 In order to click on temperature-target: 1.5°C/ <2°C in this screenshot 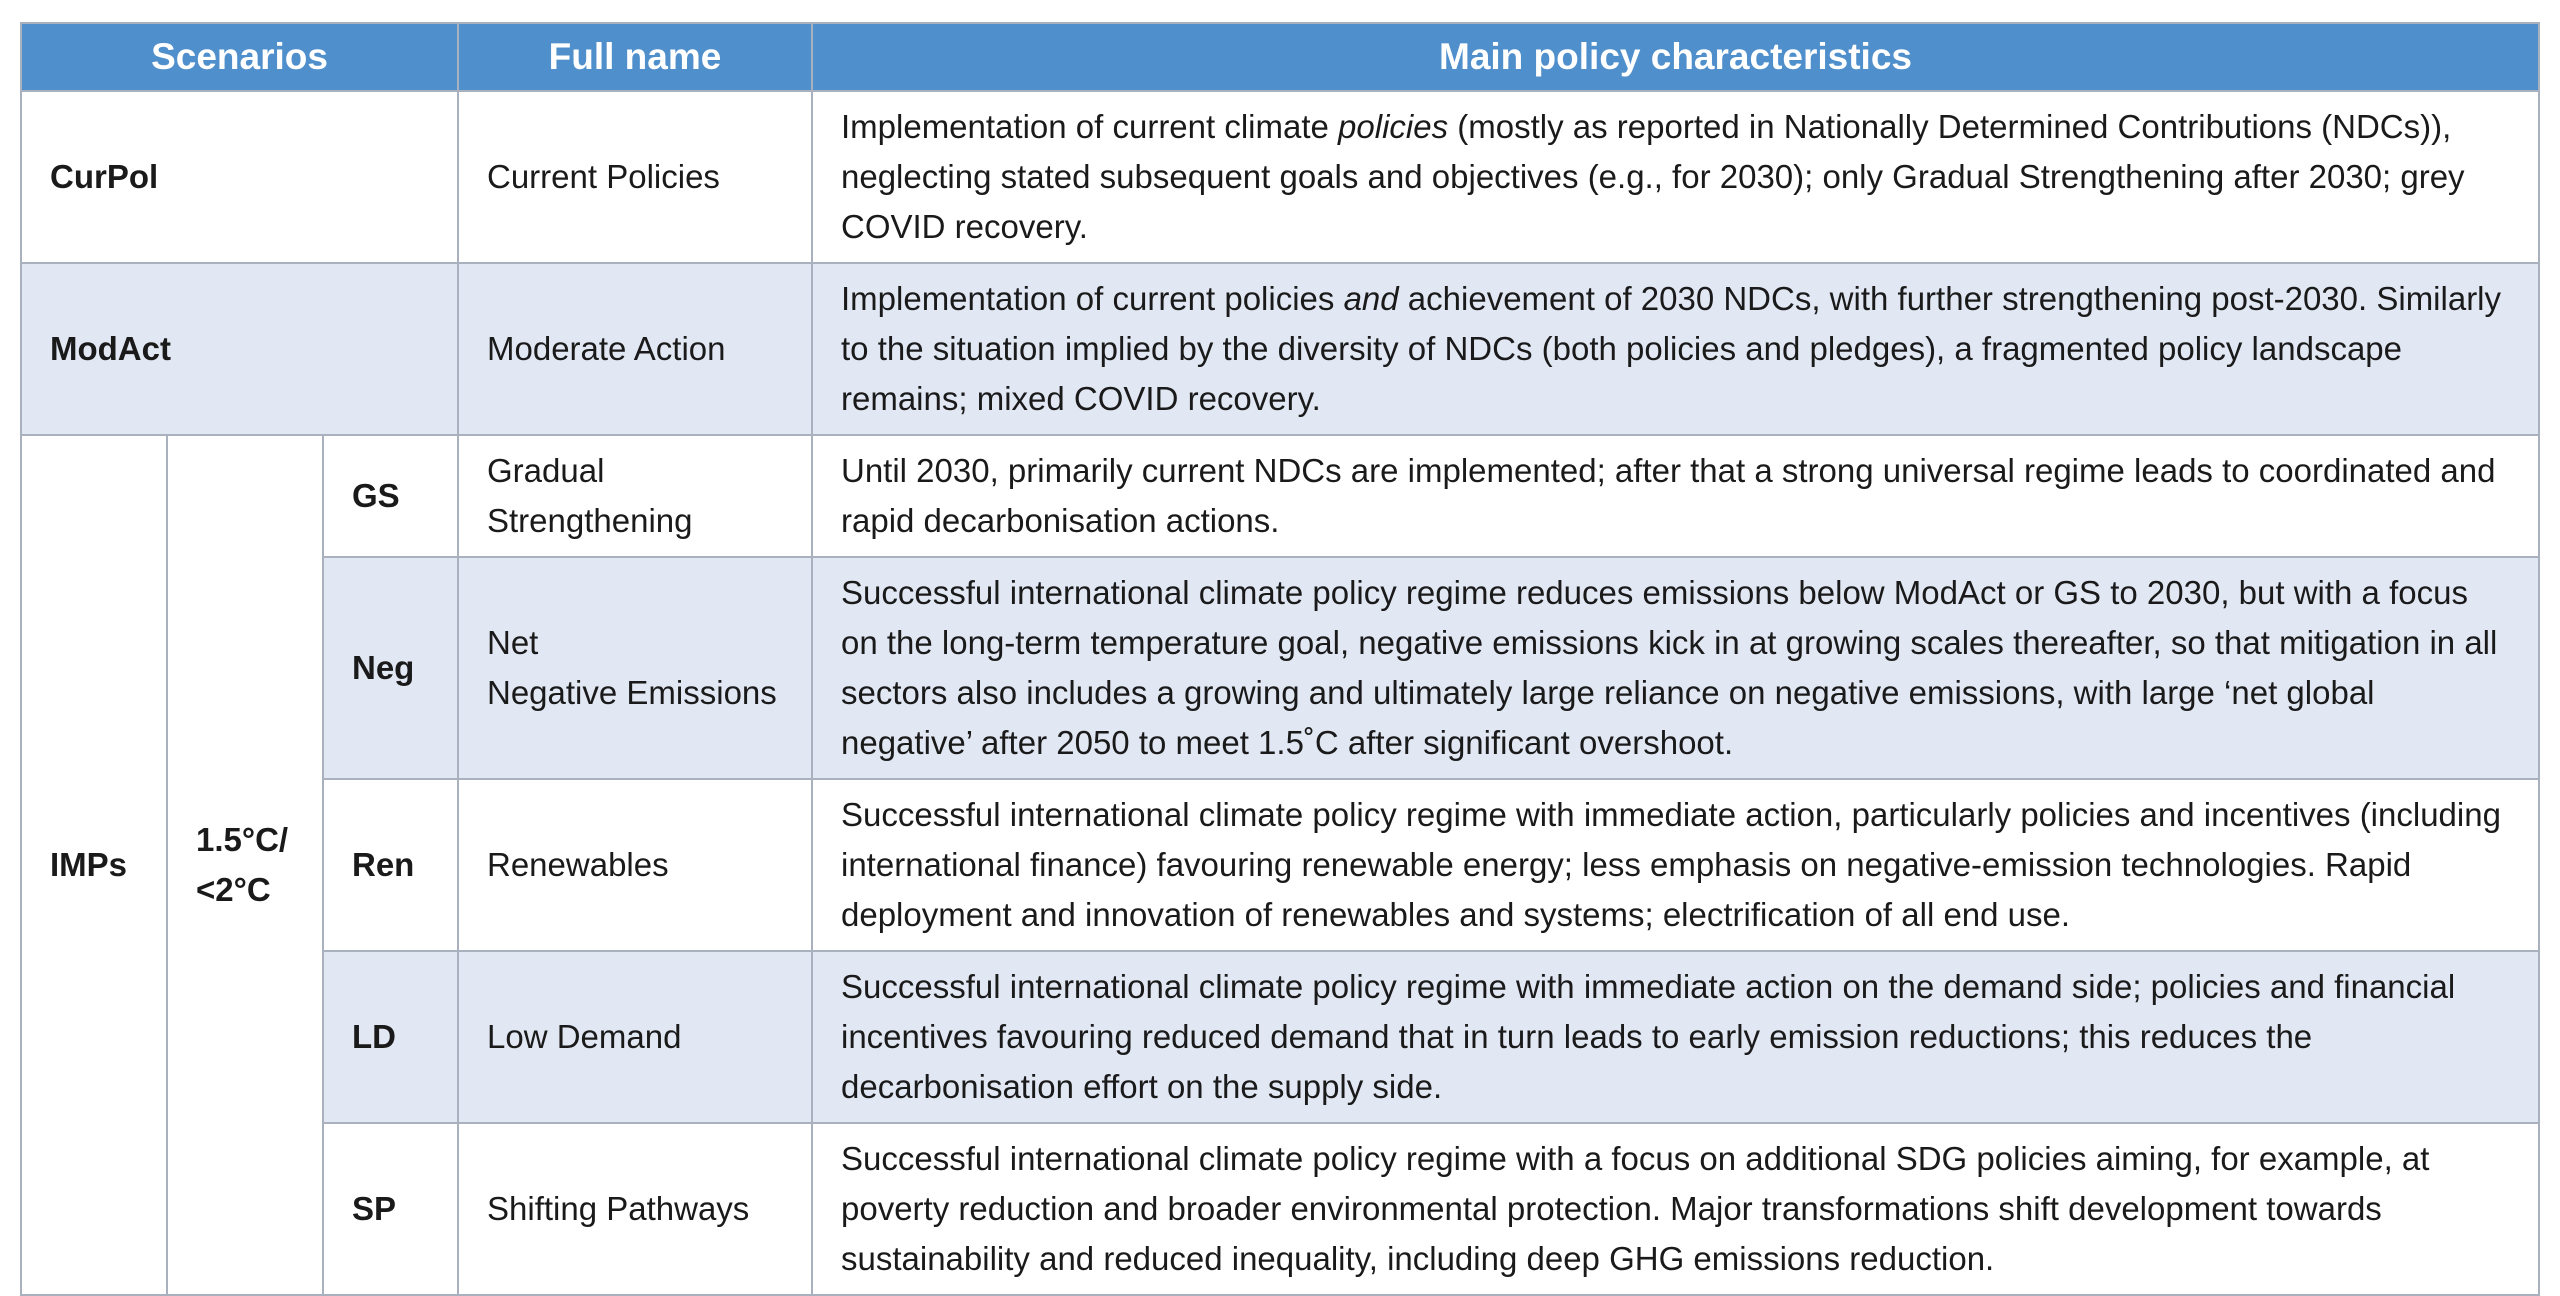, I will do `click(245, 865)`.